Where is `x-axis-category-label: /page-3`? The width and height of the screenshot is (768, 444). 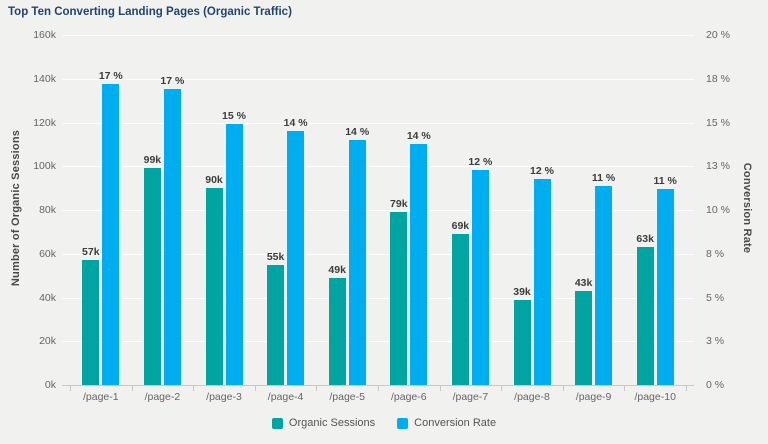
x-axis-category-label: /page-3 is located at coordinates (224, 397).